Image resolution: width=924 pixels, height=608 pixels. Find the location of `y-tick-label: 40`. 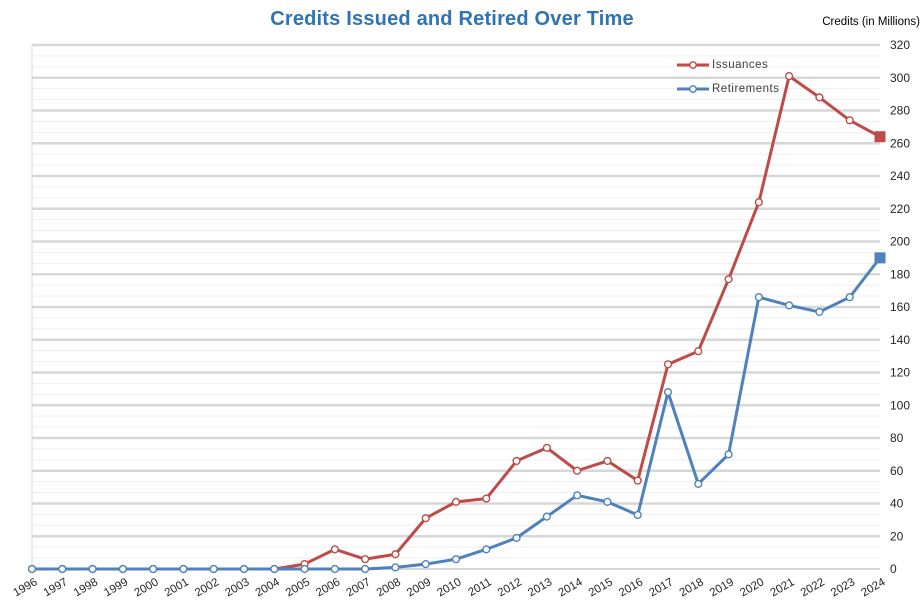

y-tick-label: 40 is located at coordinates (897, 504).